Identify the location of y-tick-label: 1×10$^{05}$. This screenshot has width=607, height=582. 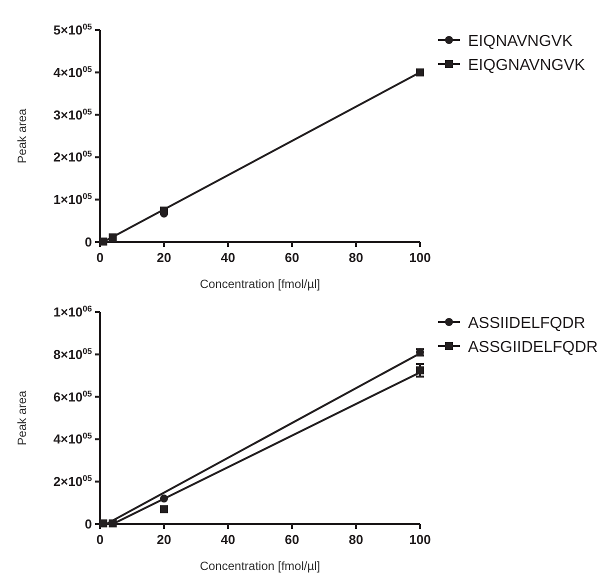
(72, 199).